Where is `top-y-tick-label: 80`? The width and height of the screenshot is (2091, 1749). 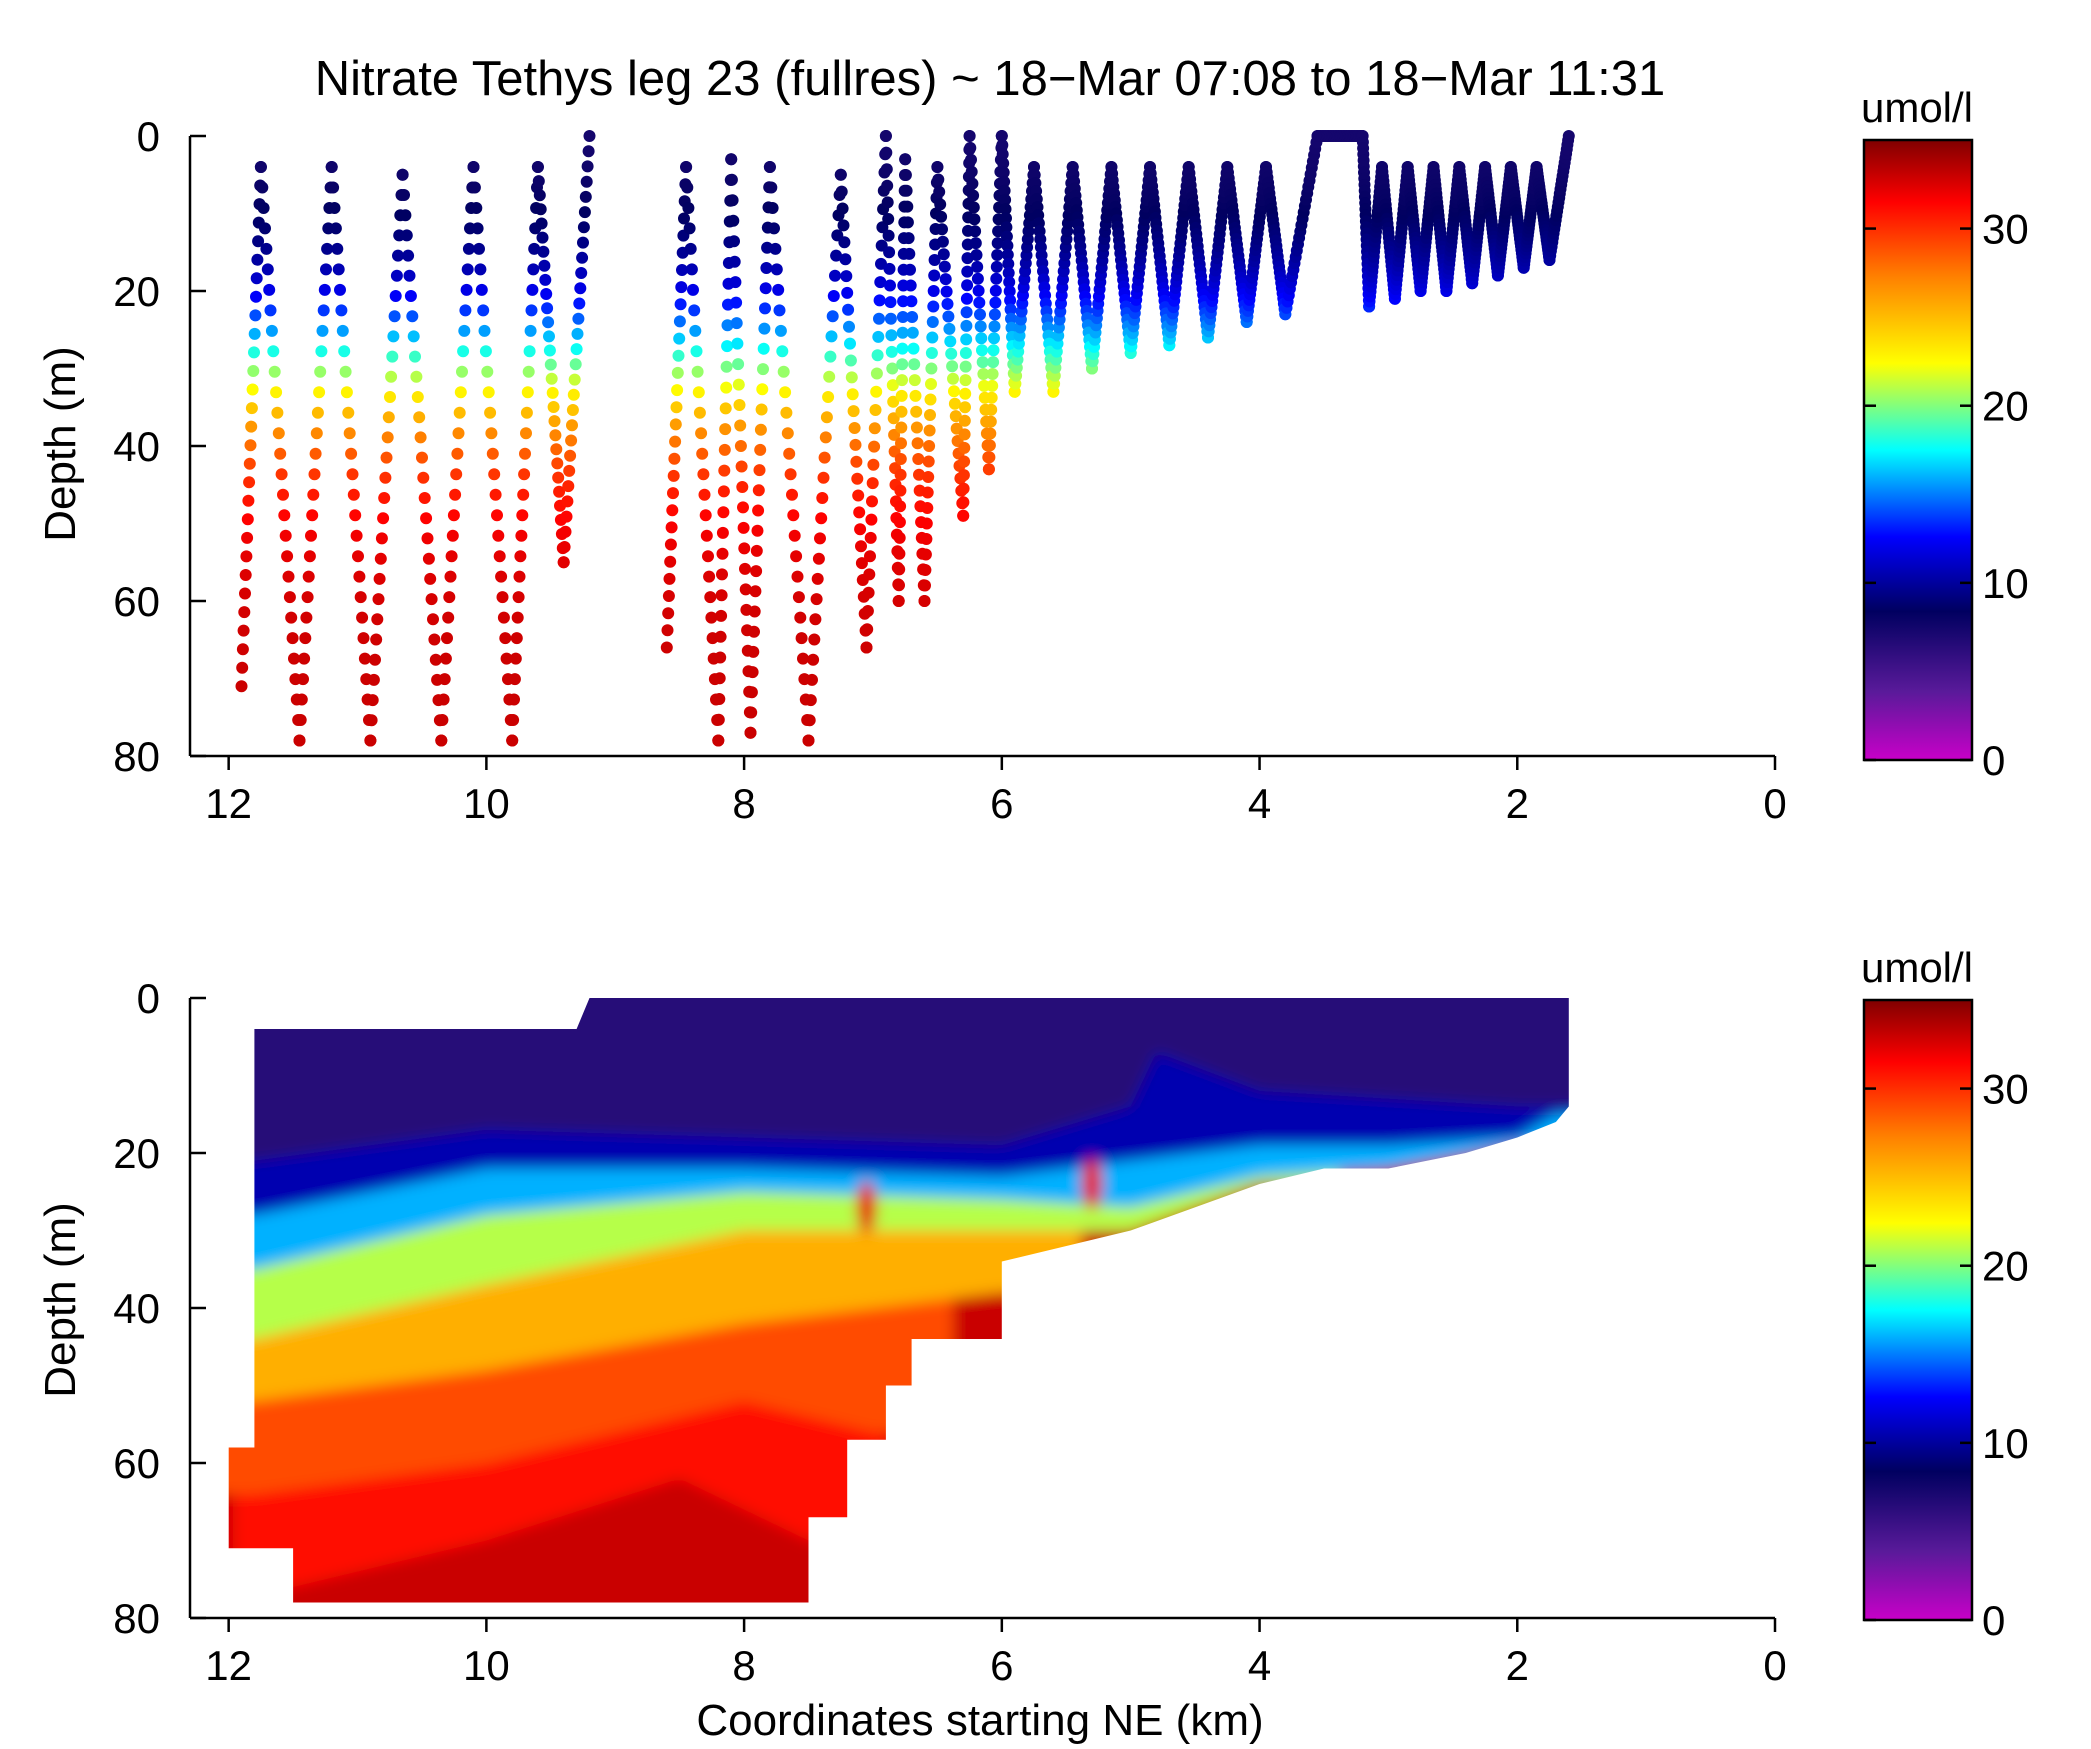 top-y-tick-label: 80 is located at coordinates (136, 756).